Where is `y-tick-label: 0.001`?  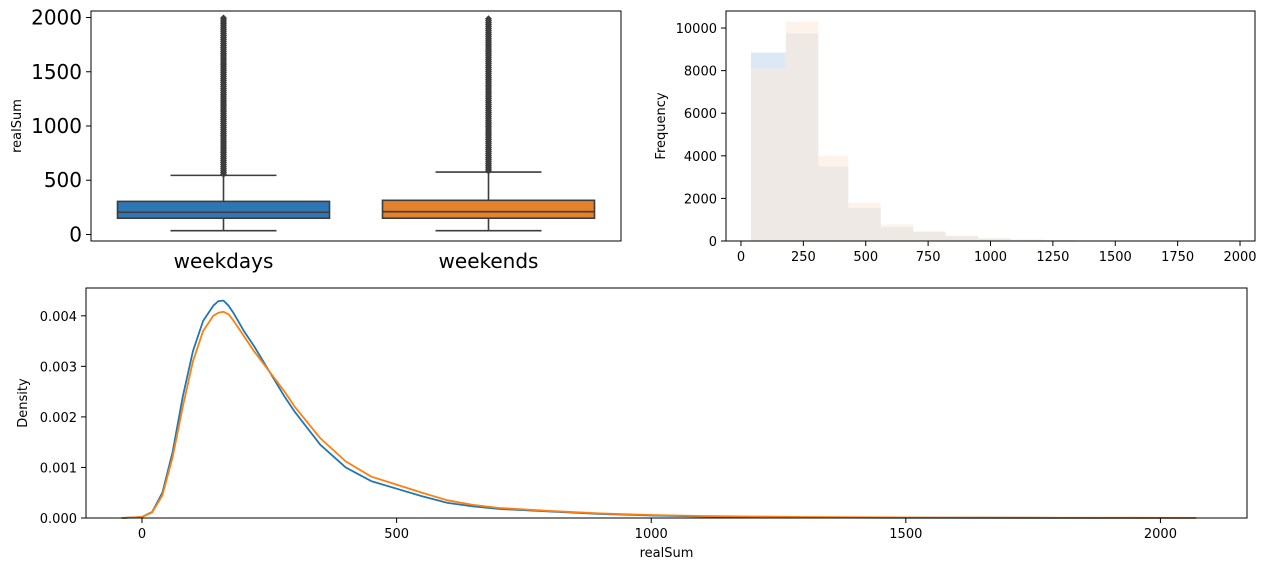 y-tick-label: 0.001 is located at coordinates (58, 468).